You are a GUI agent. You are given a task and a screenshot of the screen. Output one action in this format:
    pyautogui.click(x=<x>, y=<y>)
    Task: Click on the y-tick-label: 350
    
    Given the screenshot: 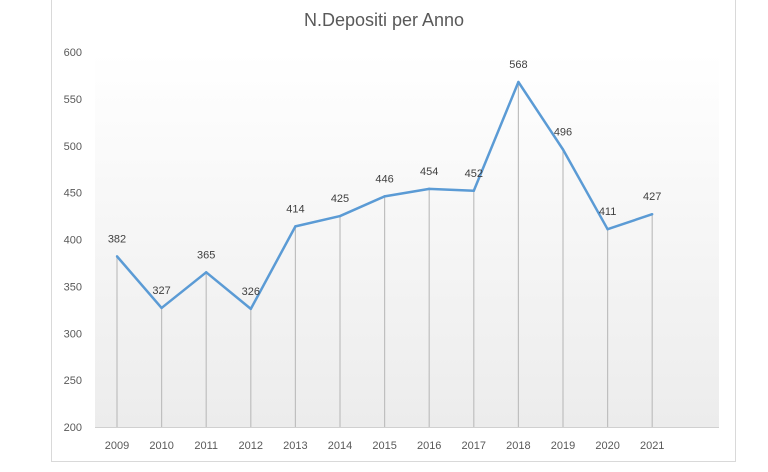 What is the action you would take?
    pyautogui.click(x=73, y=287)
    